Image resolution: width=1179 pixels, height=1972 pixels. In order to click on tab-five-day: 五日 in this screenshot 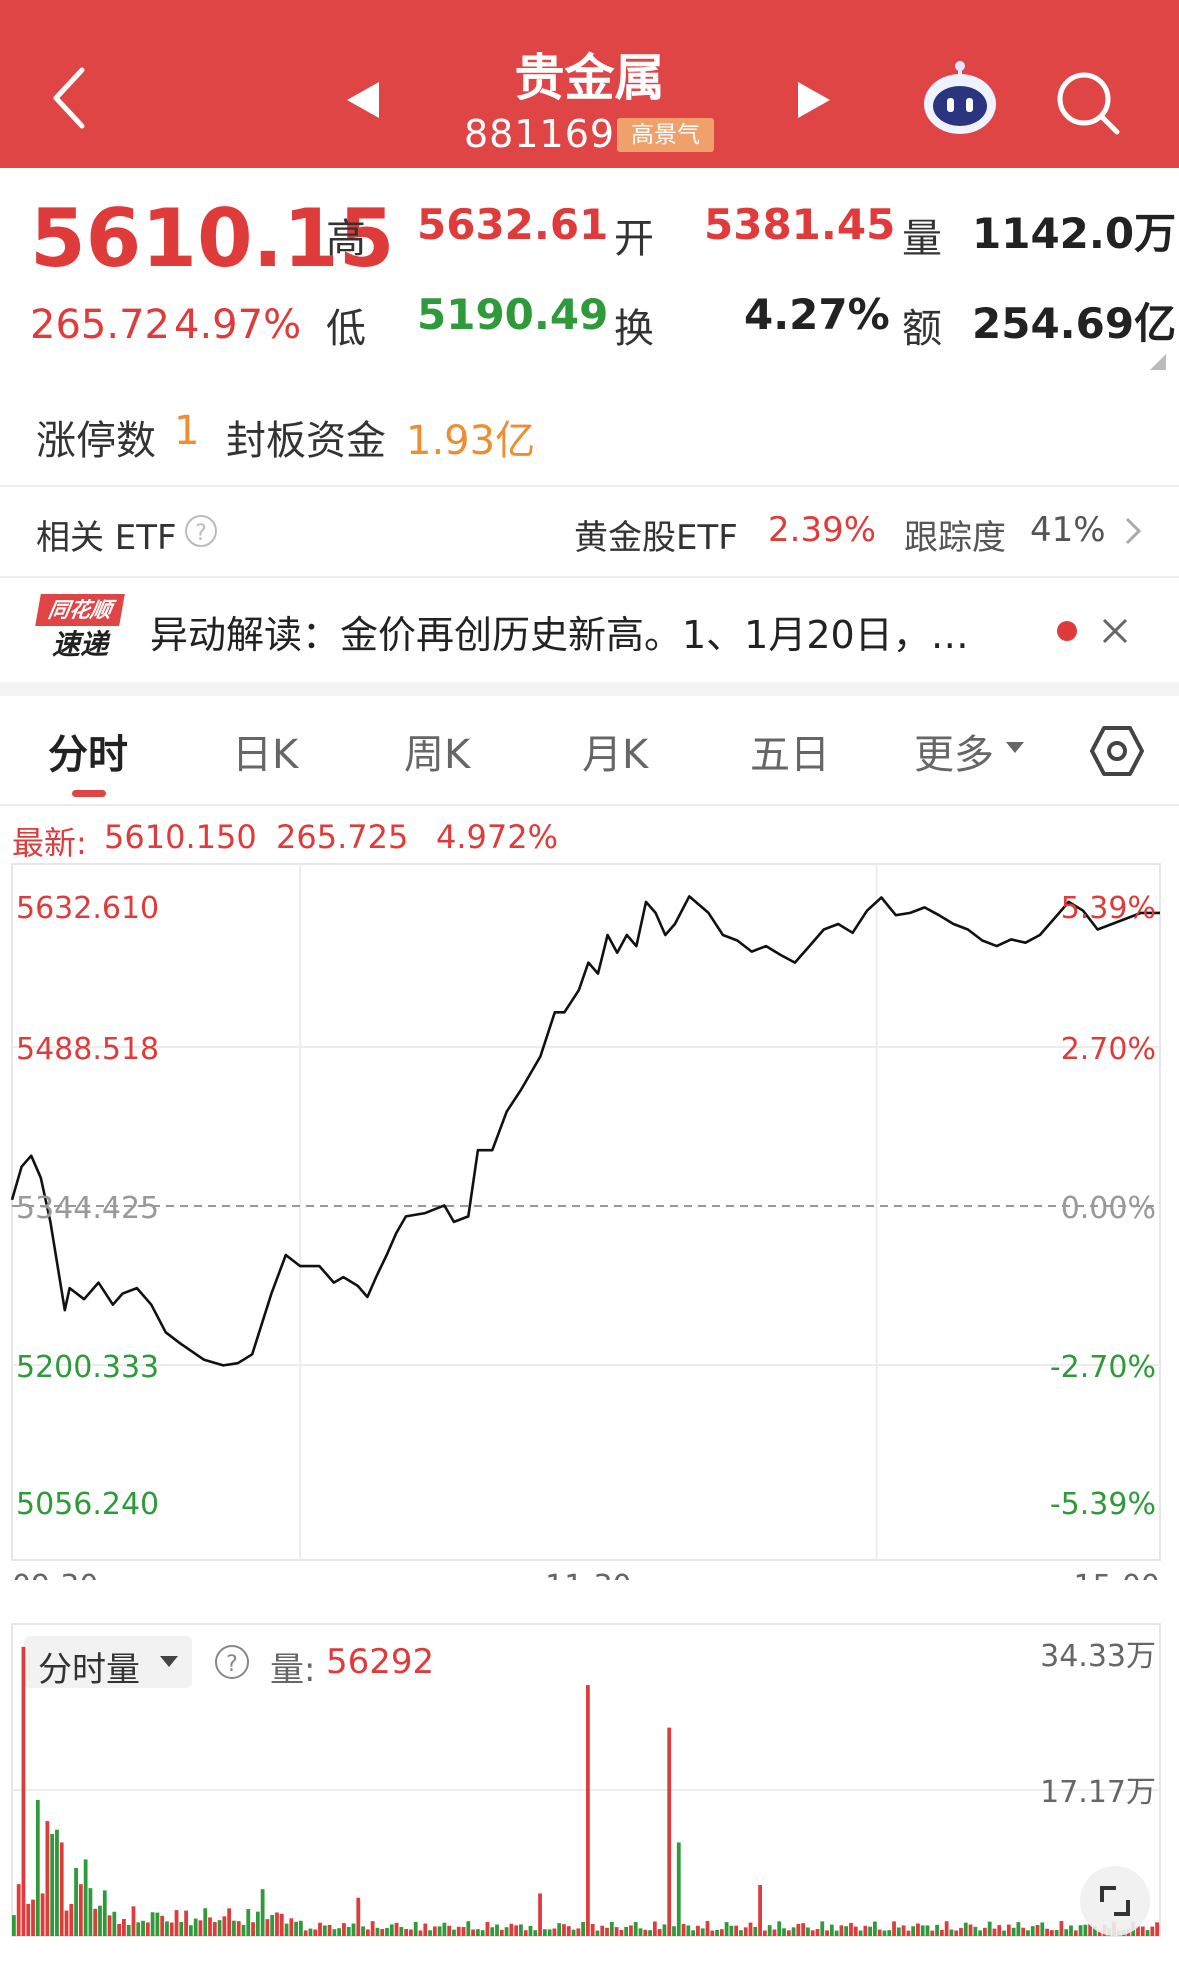, I will do `click(790, 755)`.